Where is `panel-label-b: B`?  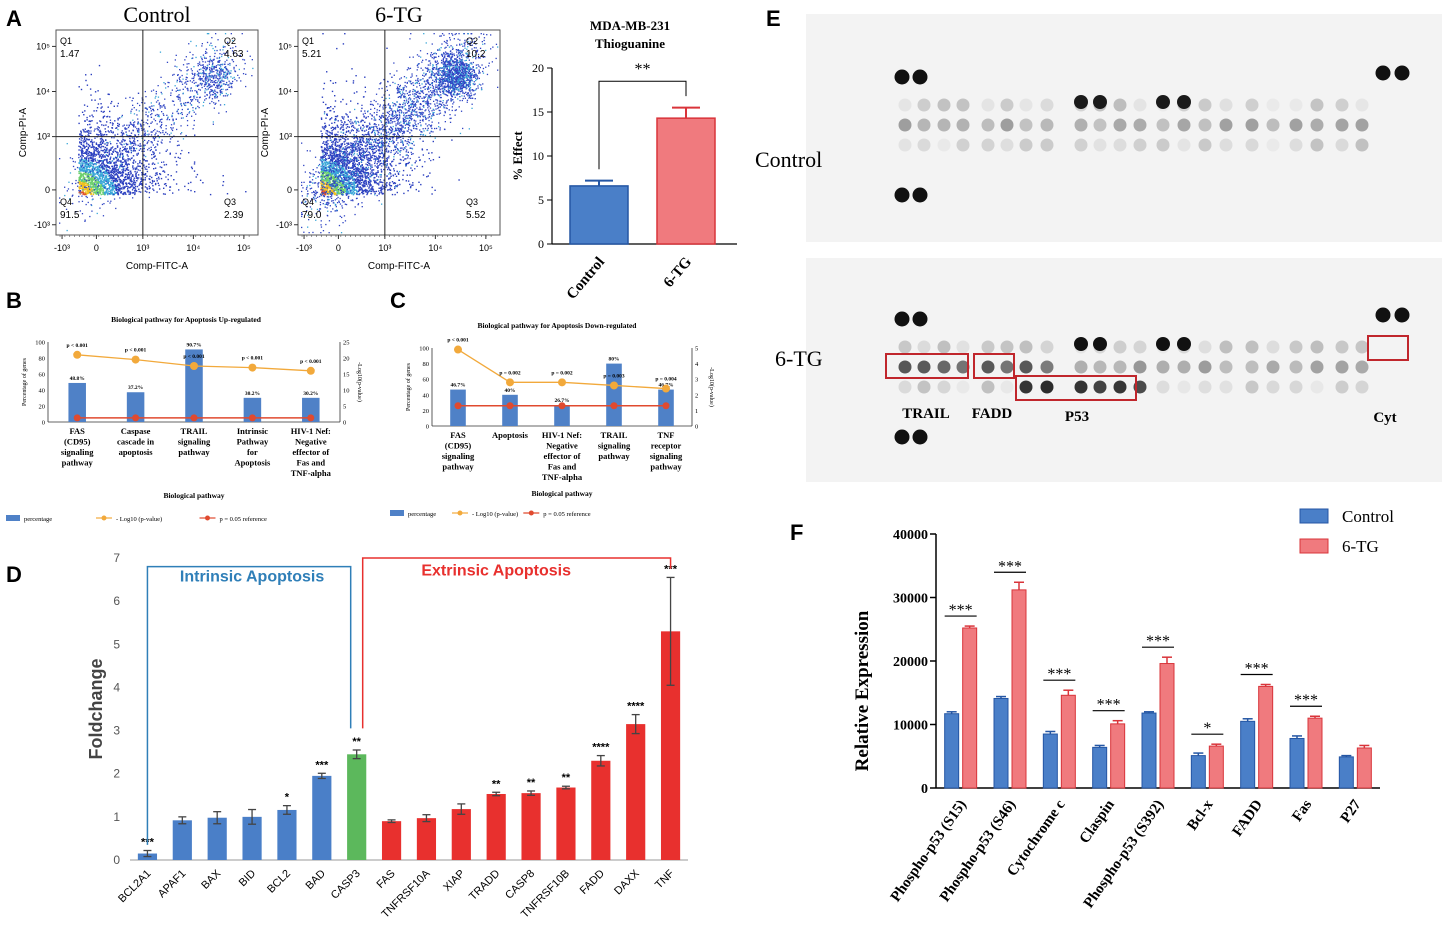
panel-label-b: B is located at coordinates (14, 300).